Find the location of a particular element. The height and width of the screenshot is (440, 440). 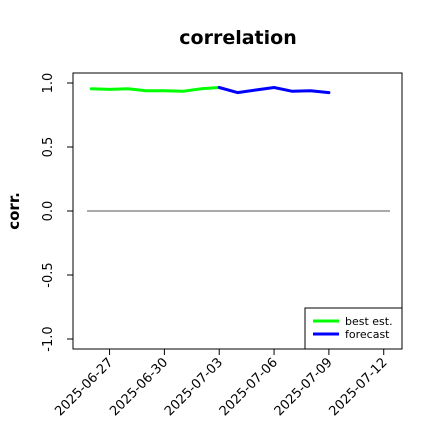

legend-label: forecast is located at coordinates (367, 334).